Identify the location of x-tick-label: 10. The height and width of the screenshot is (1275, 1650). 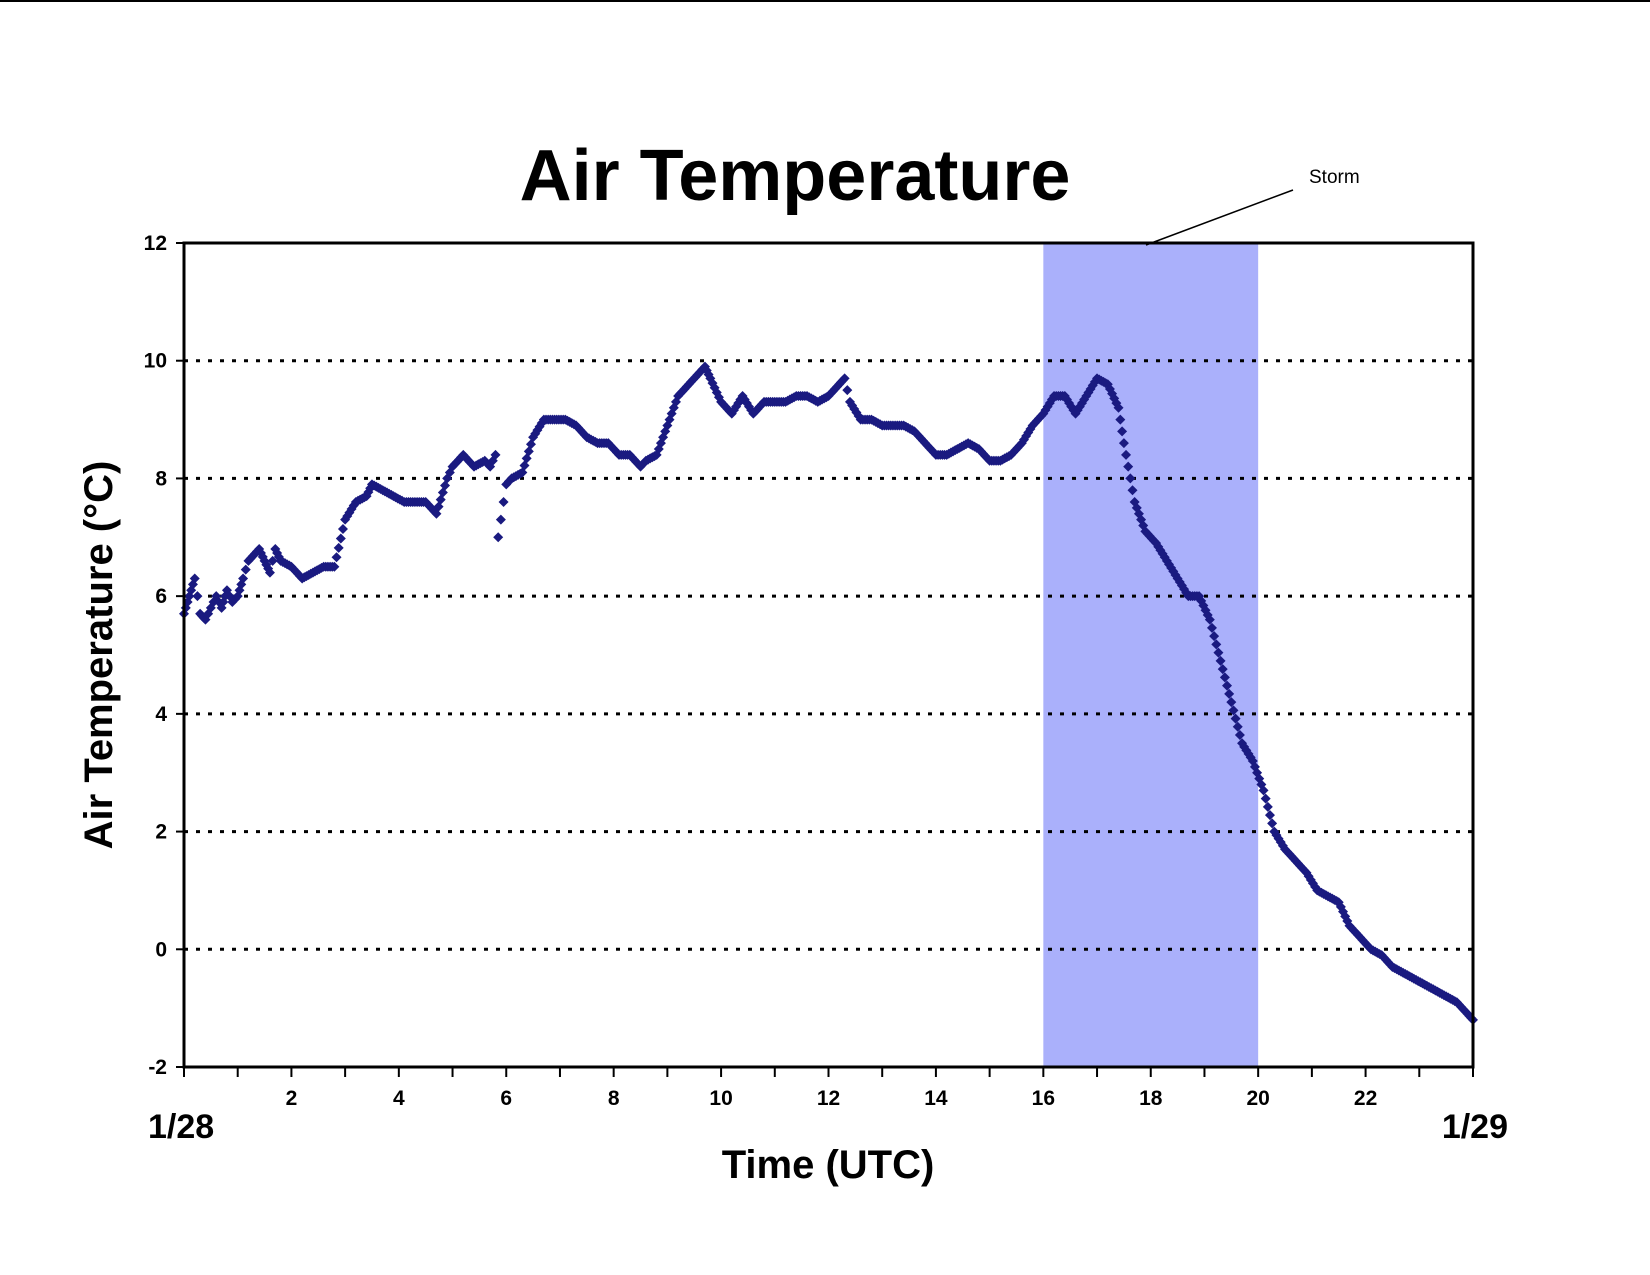
(720, 1098).